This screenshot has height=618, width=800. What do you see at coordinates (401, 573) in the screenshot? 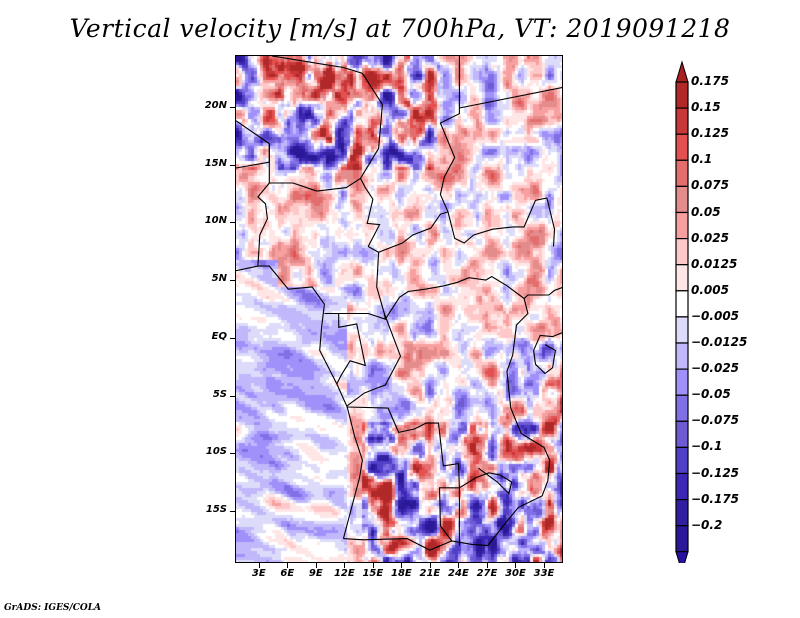
I see `lon-tick-label: 18E` at bounding box center [401, 573].